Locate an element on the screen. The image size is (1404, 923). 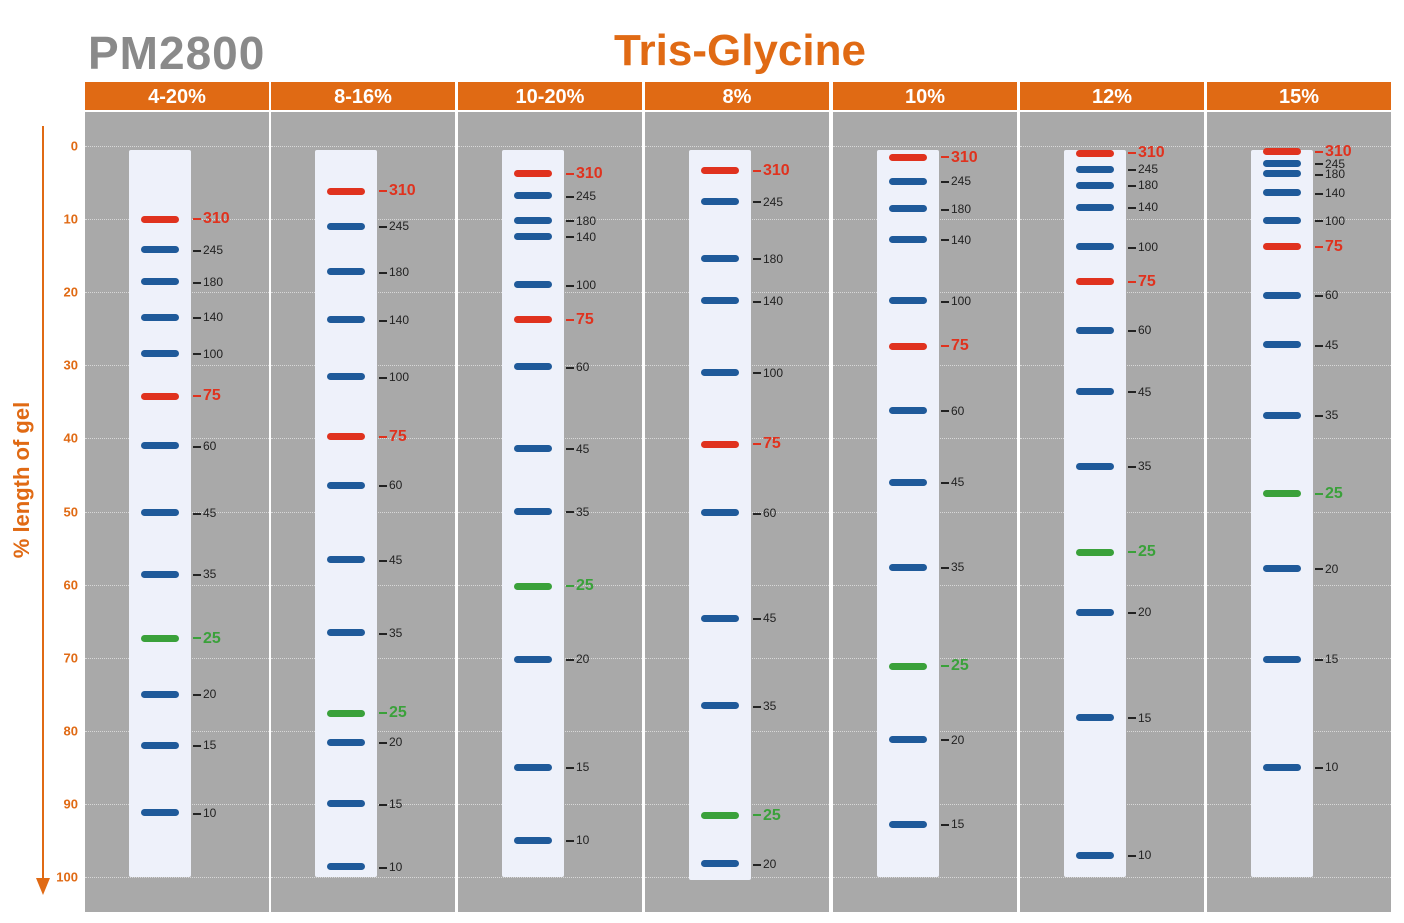
gel-panel: 15% 310 245 180 140 100 75 60 45 35 25 20 15 10 is located at coordinates (1299, 497).